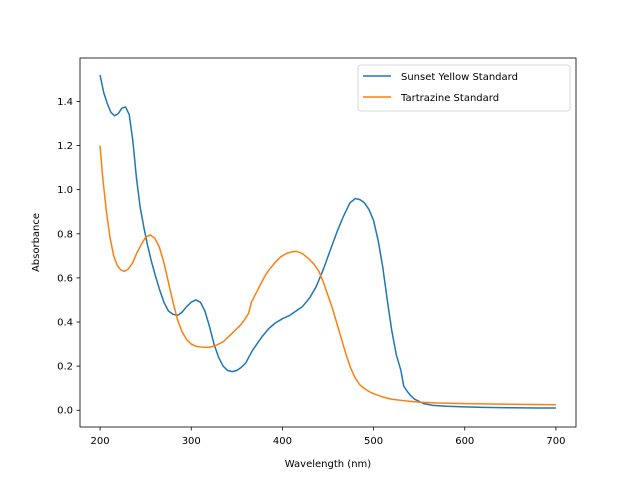  What do you see at coordinates (36, 242) in the screenshot?
I see `y-axis-label: Absorbance` at bounding box center [36, 242].